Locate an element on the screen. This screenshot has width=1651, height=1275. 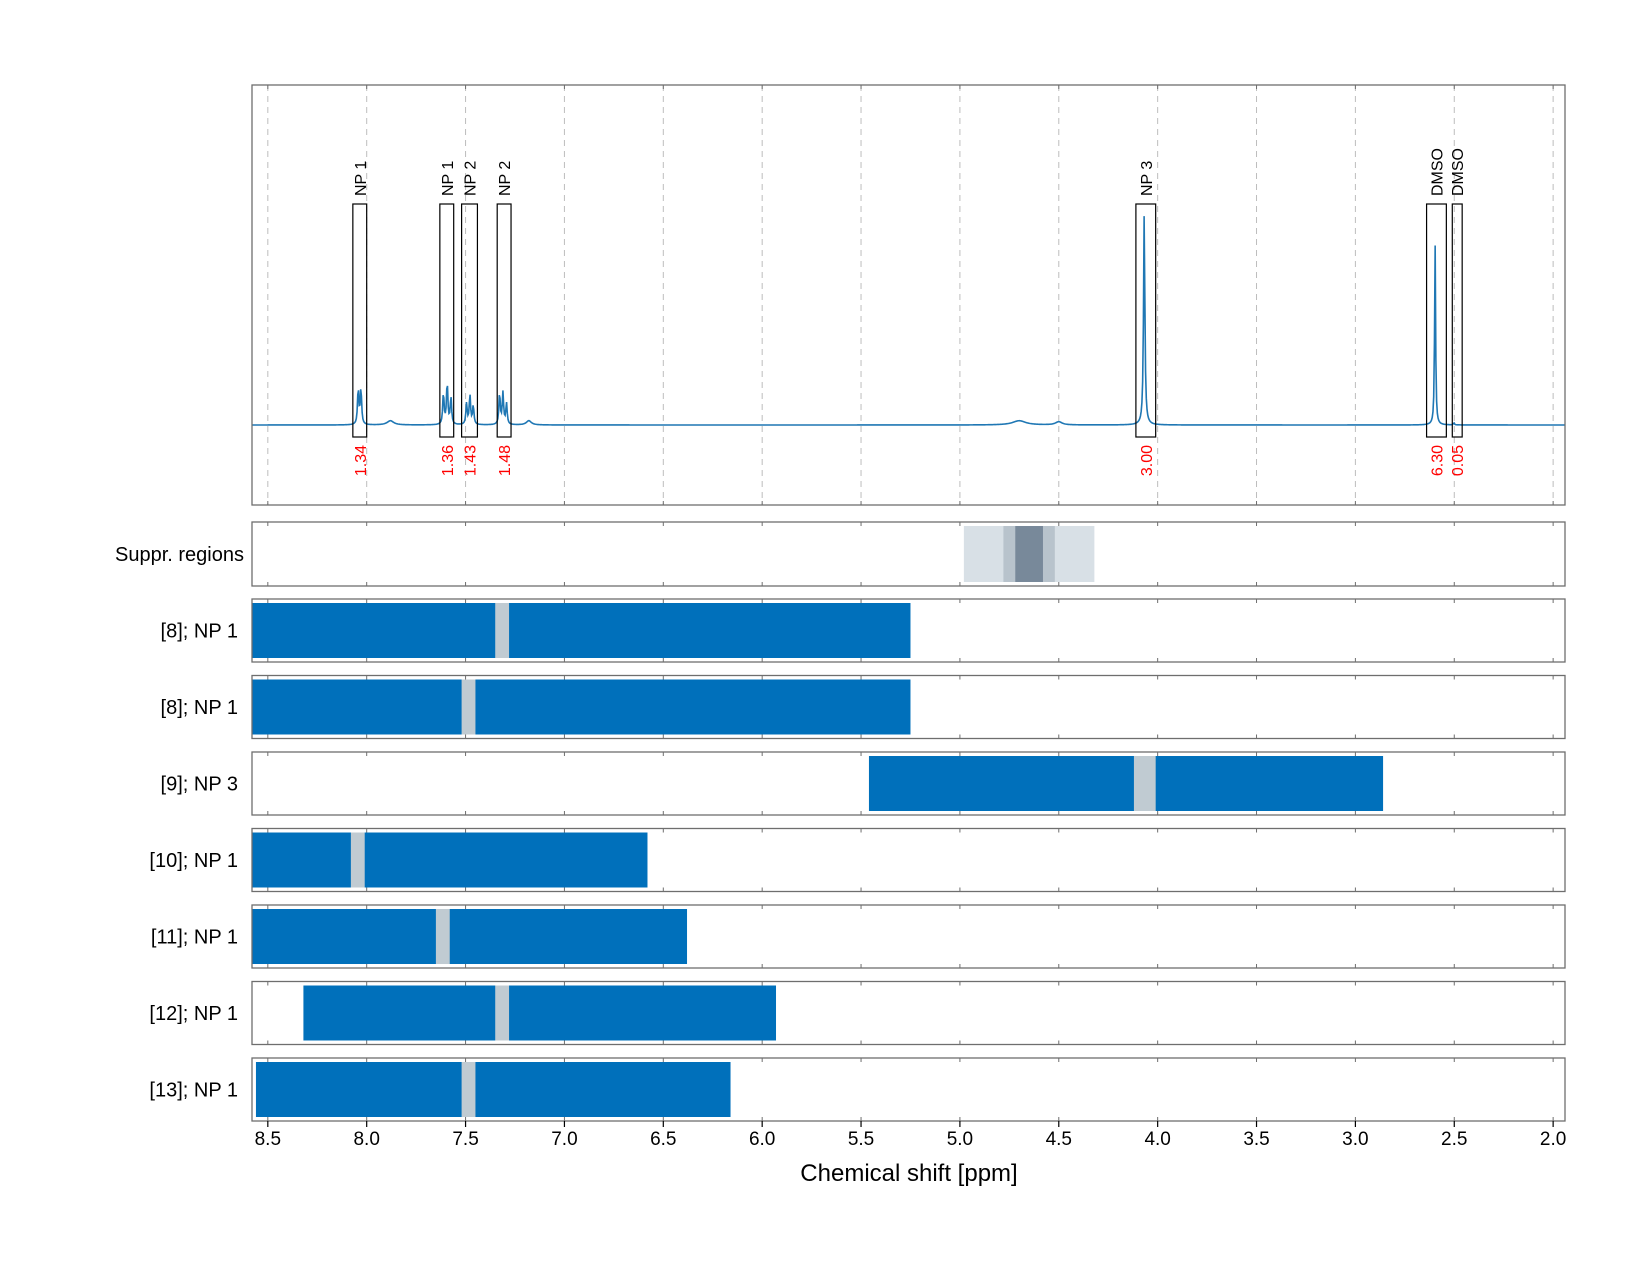
suppression-frame is located at coordinates (908, 554).